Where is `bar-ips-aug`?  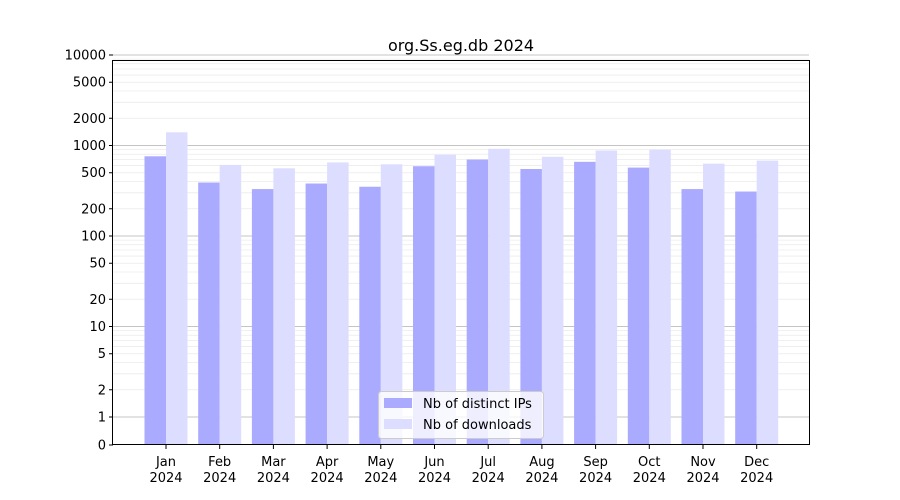
bar-ips-aug is located at coordinates (531, 306).